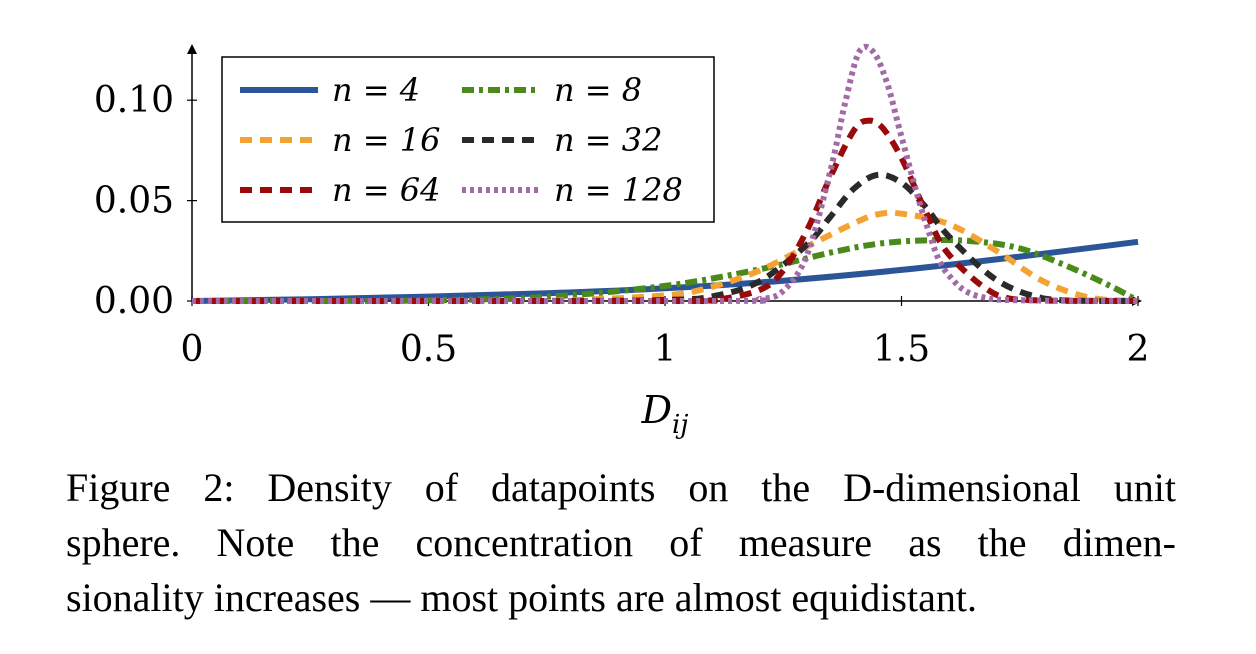 Image resolution: width=1256 pixels, height=654 pixels. What do you see at coordinates (1138, 349) in the screenshot?
I see `x-tick-label: 2` at bounding box center [1138, 349].